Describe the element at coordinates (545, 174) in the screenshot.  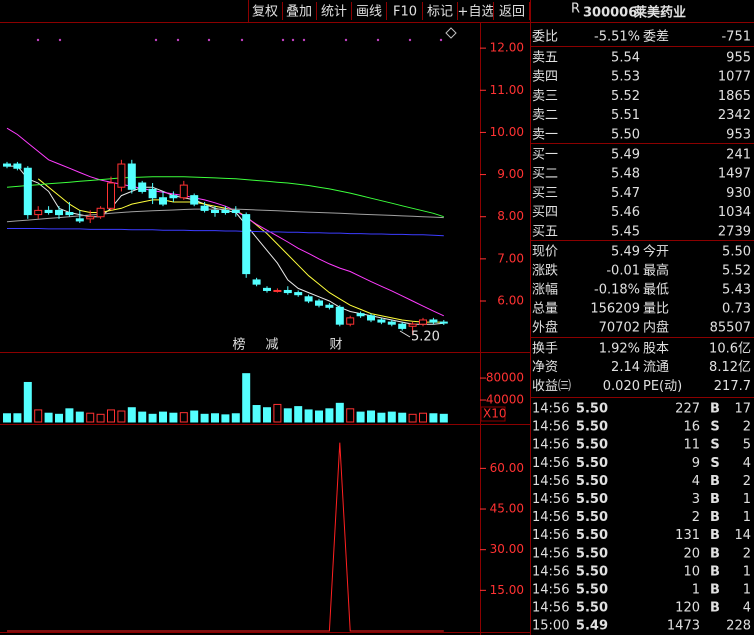
I see `book-label: 买二` at that location.